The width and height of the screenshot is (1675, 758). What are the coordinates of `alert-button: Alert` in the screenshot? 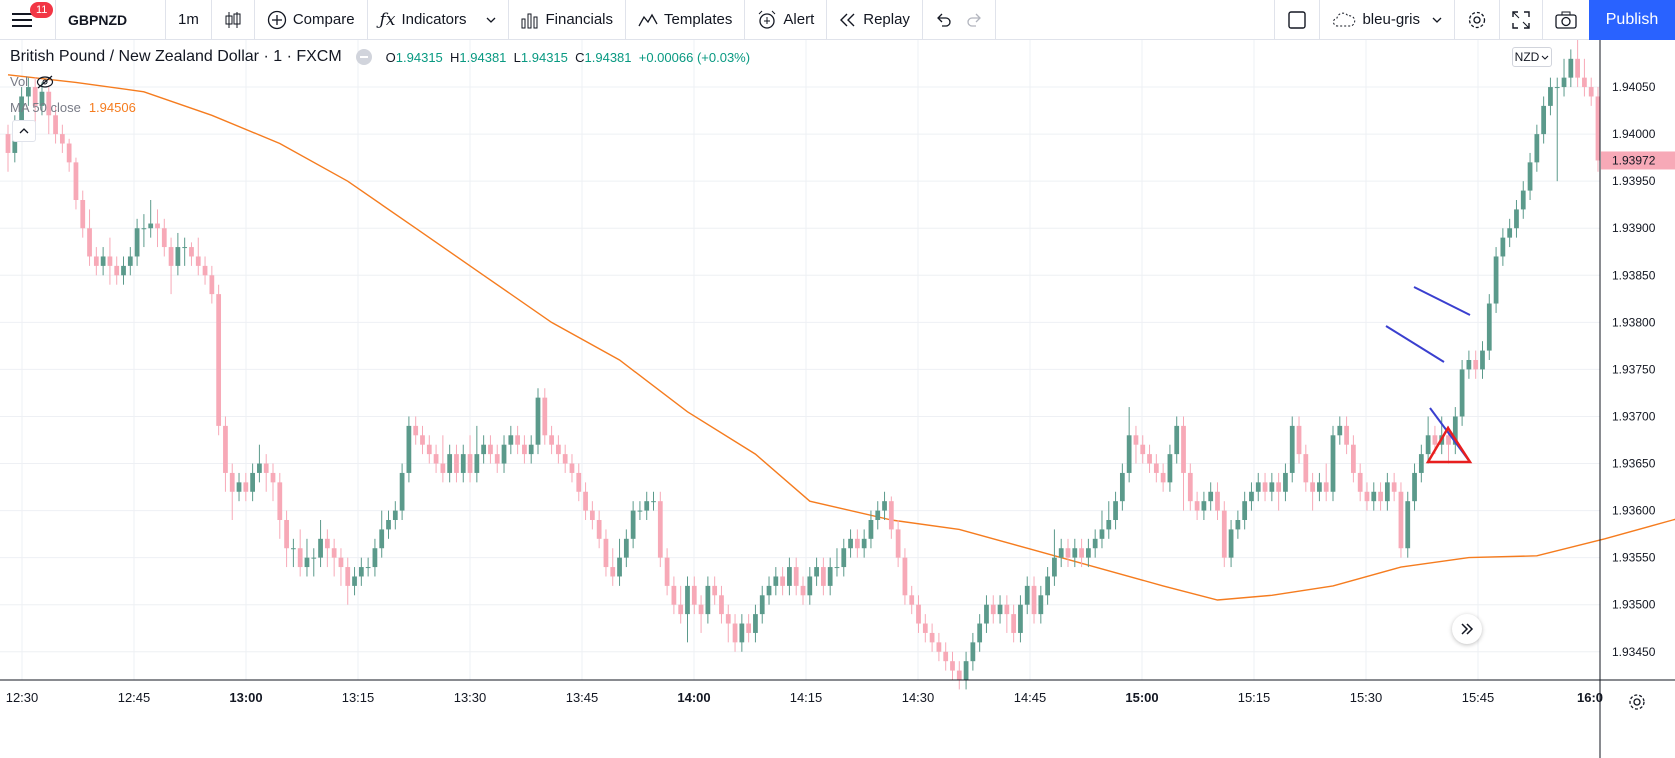 It's located at (786, 20).